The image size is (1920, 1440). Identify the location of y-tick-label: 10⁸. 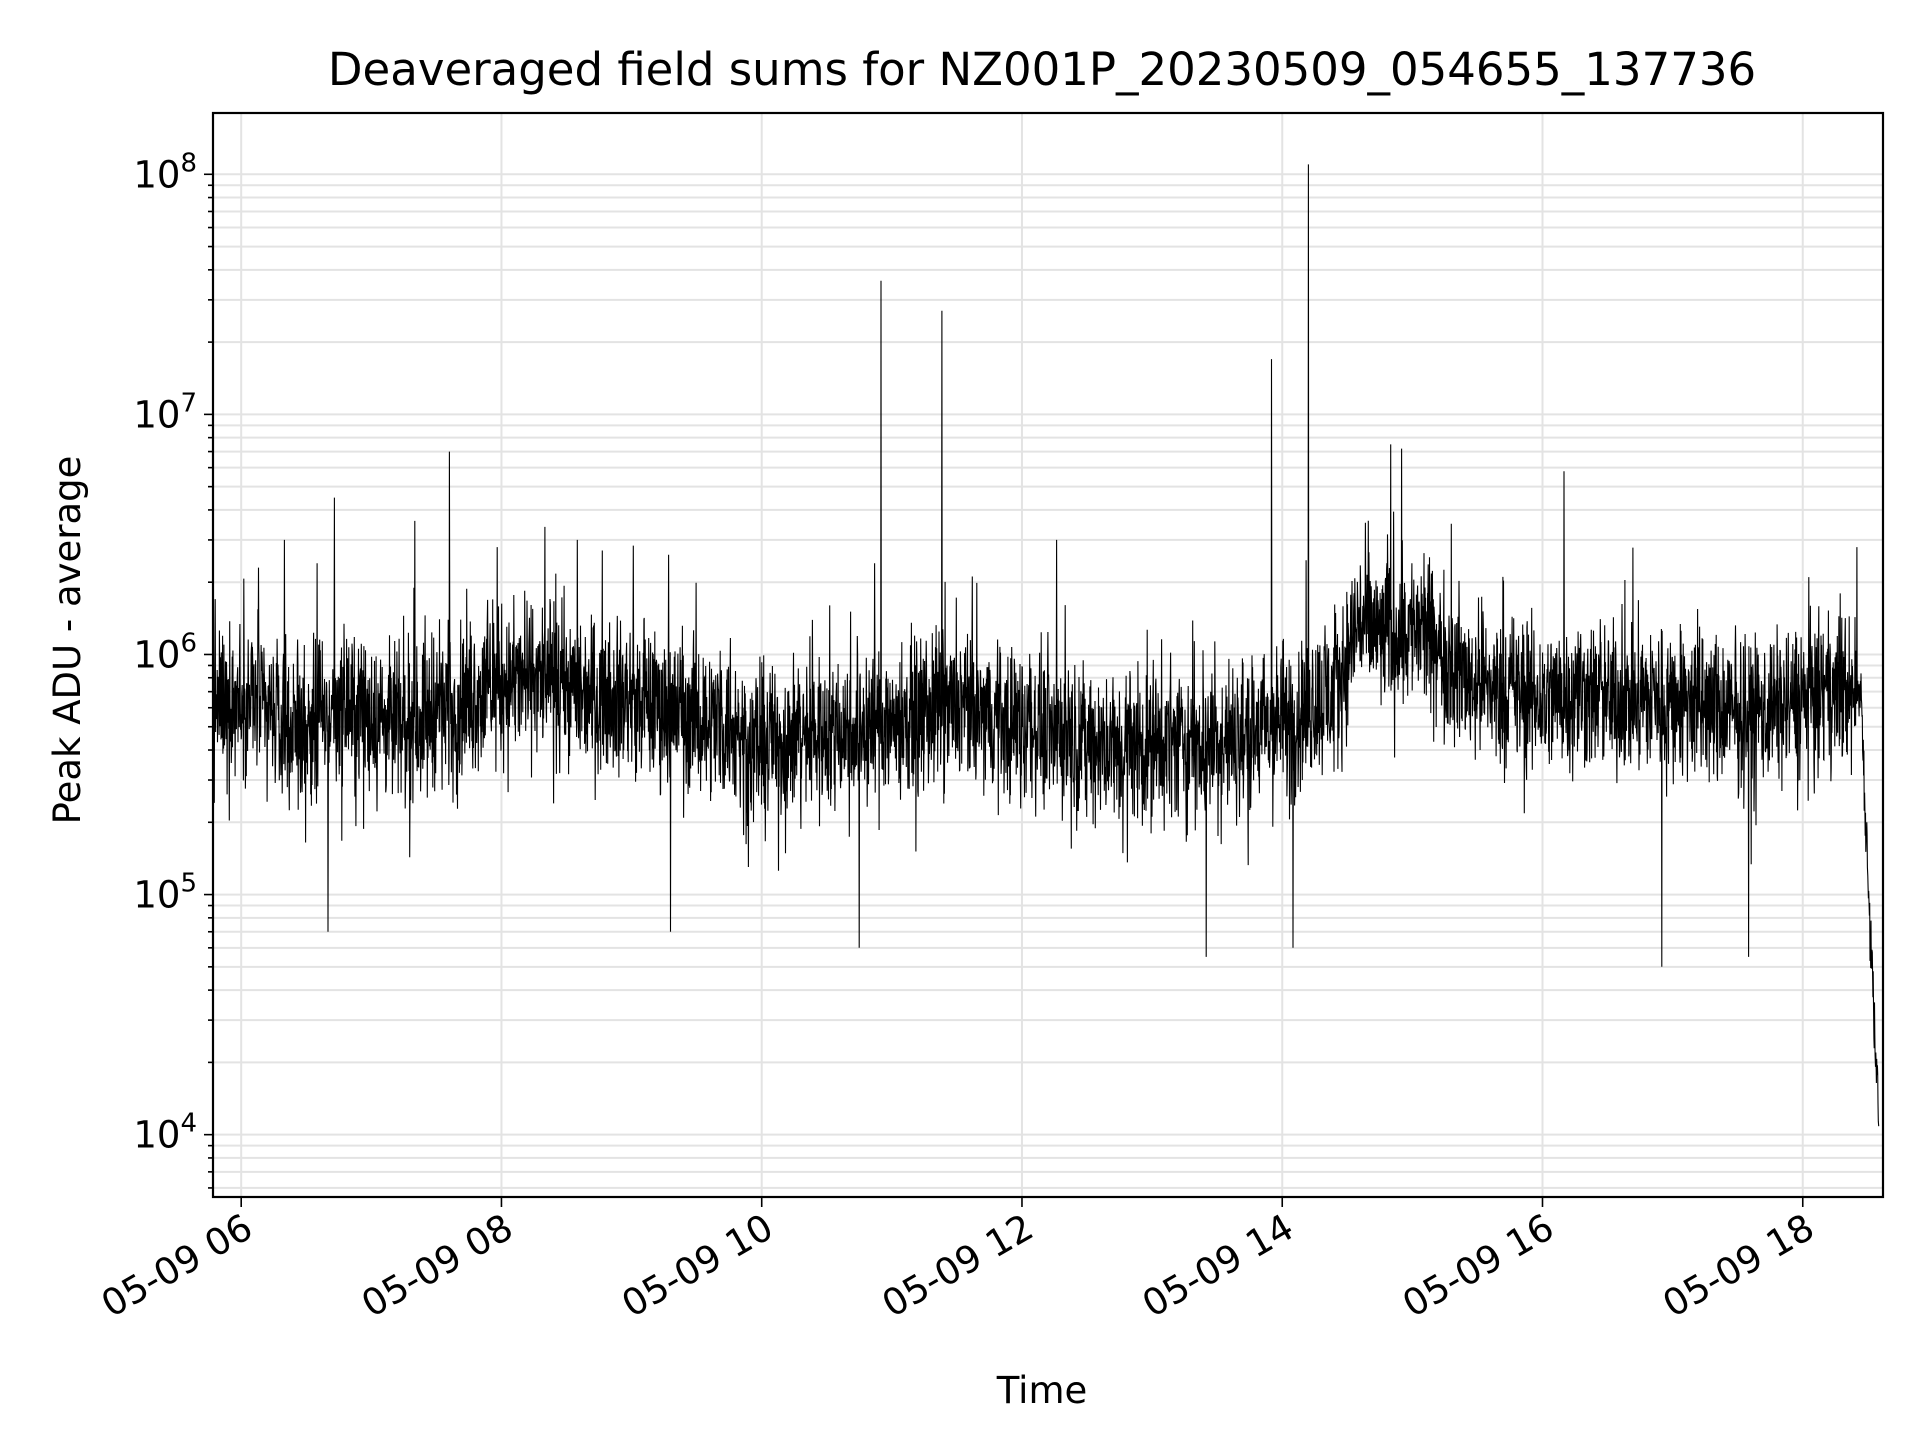
(165, 172).